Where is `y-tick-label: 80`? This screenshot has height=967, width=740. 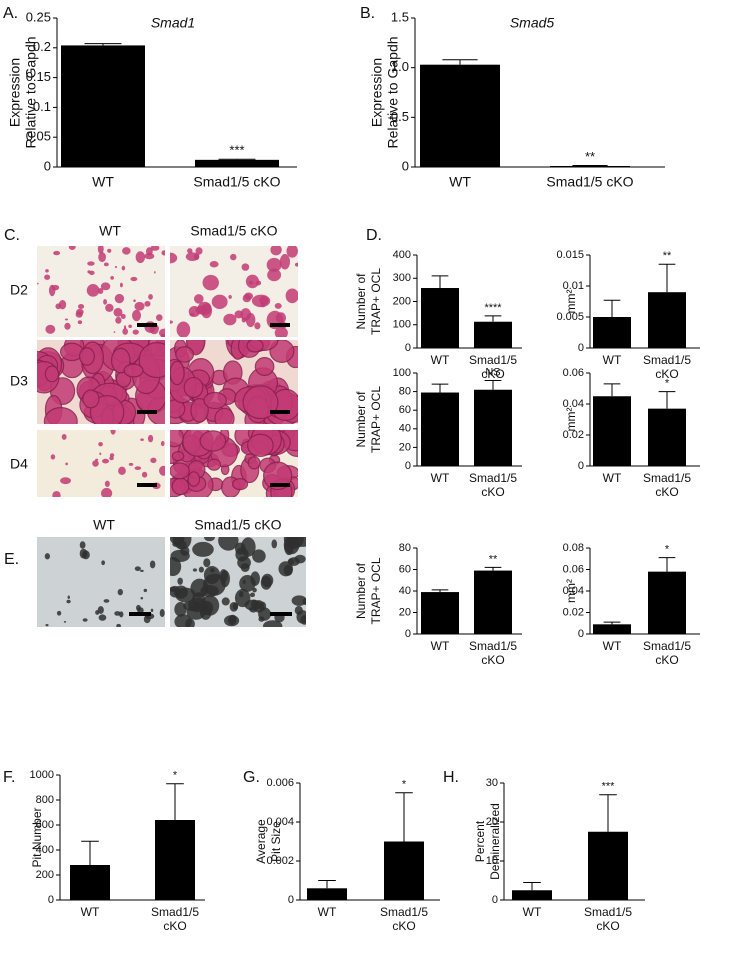
y-tick-label: 80 is located at coordinates (405, 392).